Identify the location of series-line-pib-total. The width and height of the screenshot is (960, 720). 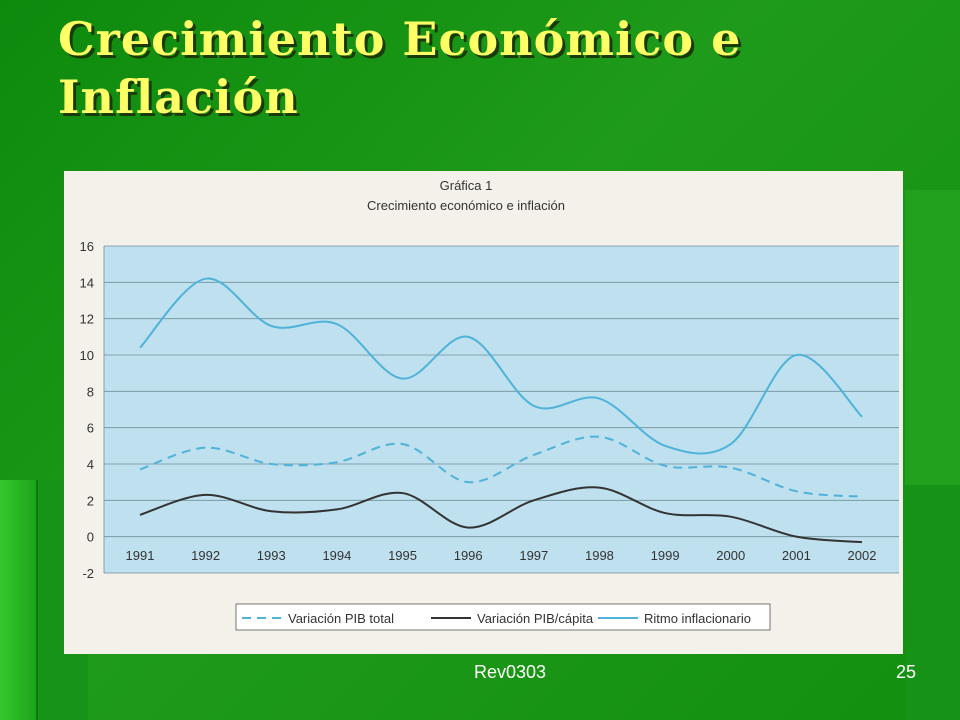
(501, 466).